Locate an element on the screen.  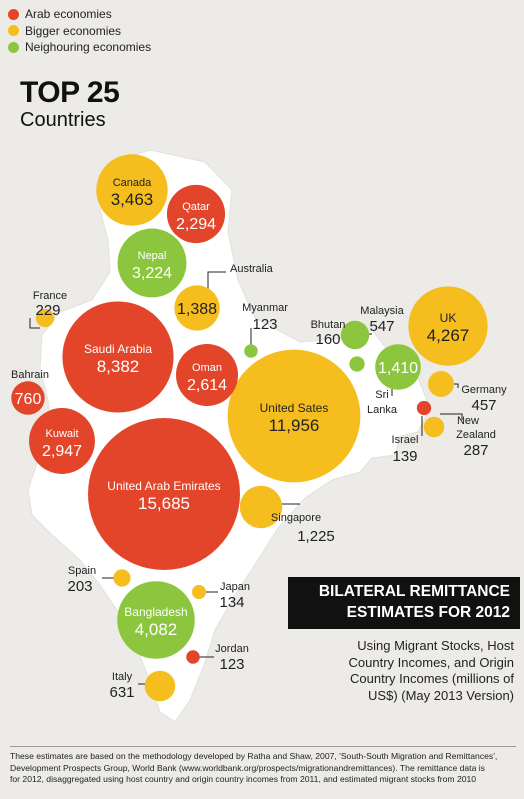
value-label-bhutan: 160 is located at coordinates (327, 339).